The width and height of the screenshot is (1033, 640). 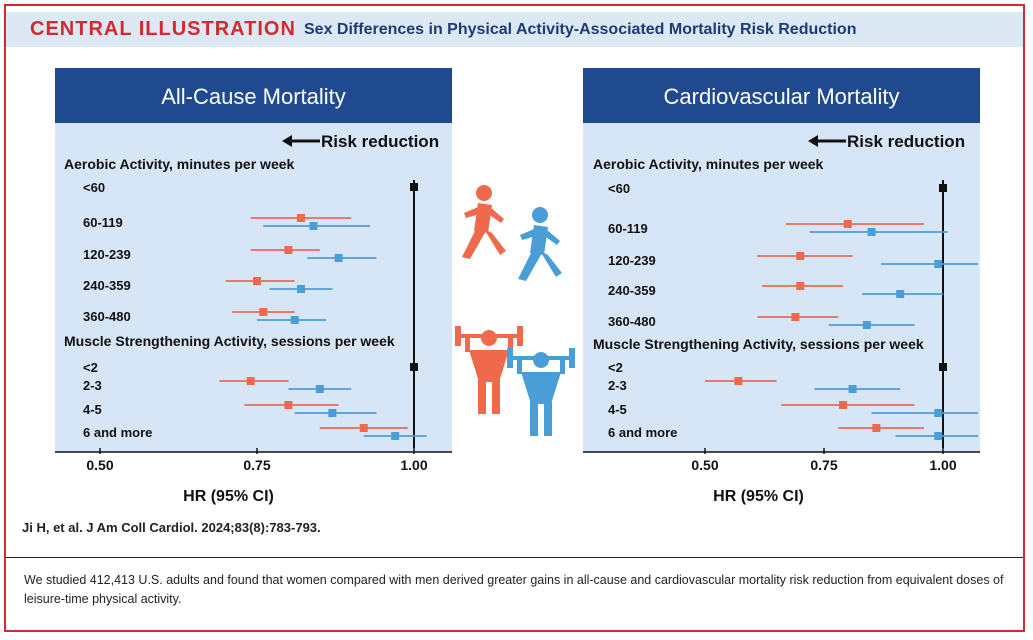 I want to click on weightlifting-woman-icon, so click(x=489, y=370).